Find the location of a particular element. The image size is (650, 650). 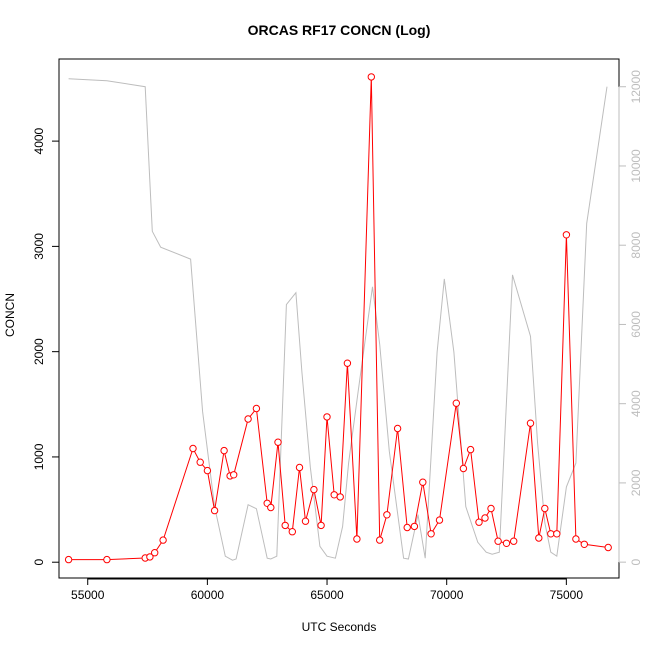

y-axis-label: CONCN is located at coordinates (10, 315).